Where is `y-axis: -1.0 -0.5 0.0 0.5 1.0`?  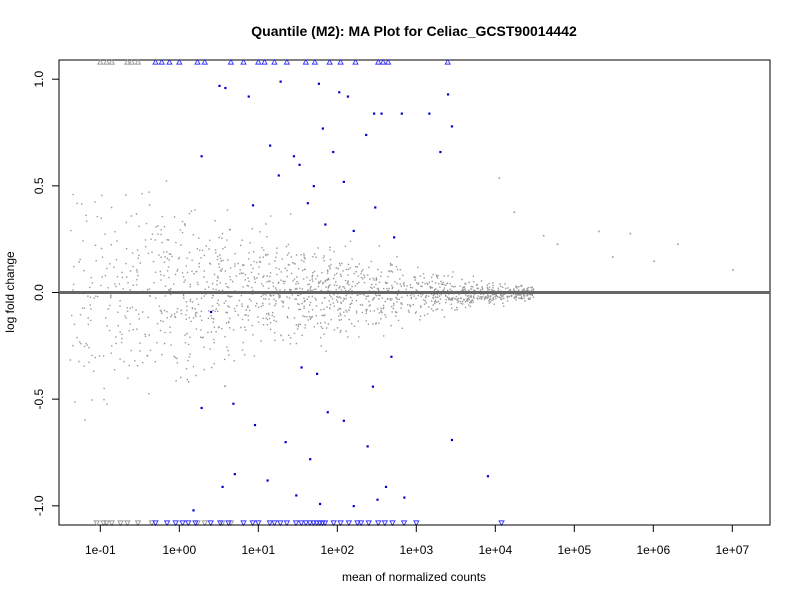 y-axis: -1.0 -0.5 0.0 0.5 1.0 is located at coordinates (45, 293).